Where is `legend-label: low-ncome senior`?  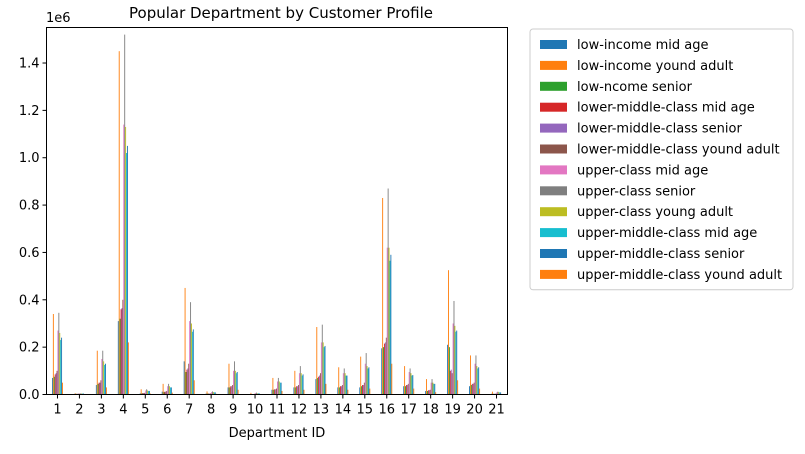 legend-label: low-ncome senior is located at coordinates (635, 87).